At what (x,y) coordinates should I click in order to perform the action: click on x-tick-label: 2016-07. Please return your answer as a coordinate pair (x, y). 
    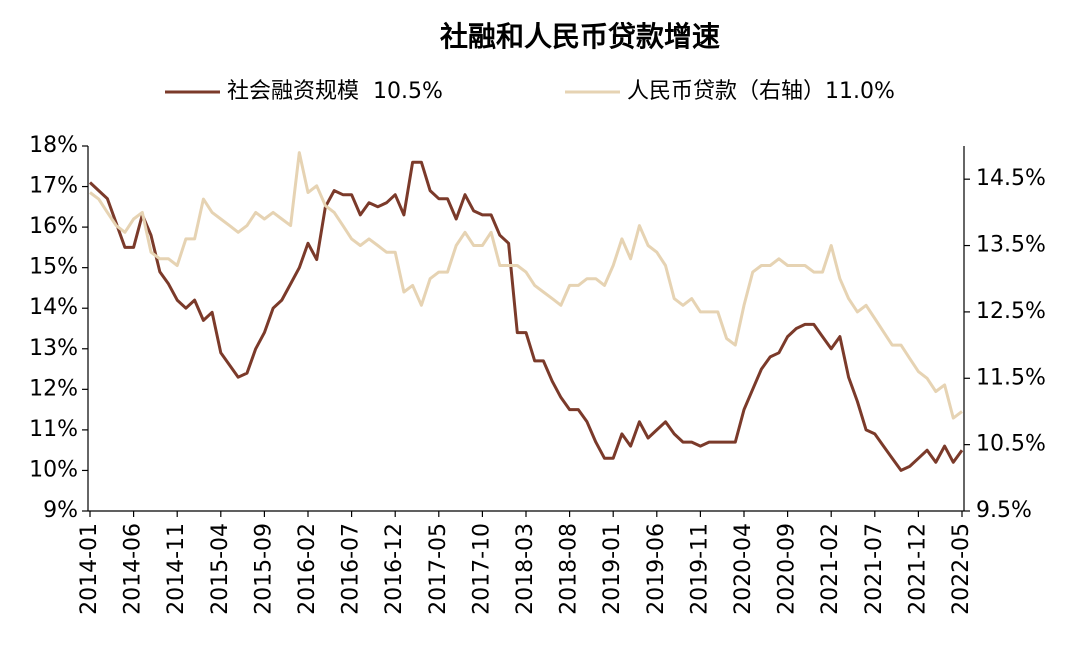
    Looking at the image, I should click on (351, 569).